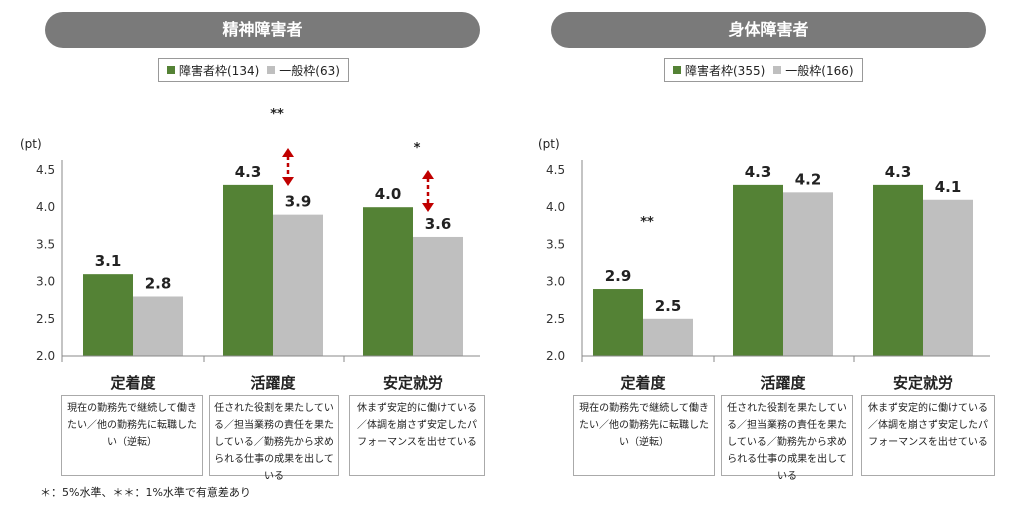 This screenshot has width=1015, height=510. I want to click on legend-item-general-quota: 一般枠(166), so click(813, 70).